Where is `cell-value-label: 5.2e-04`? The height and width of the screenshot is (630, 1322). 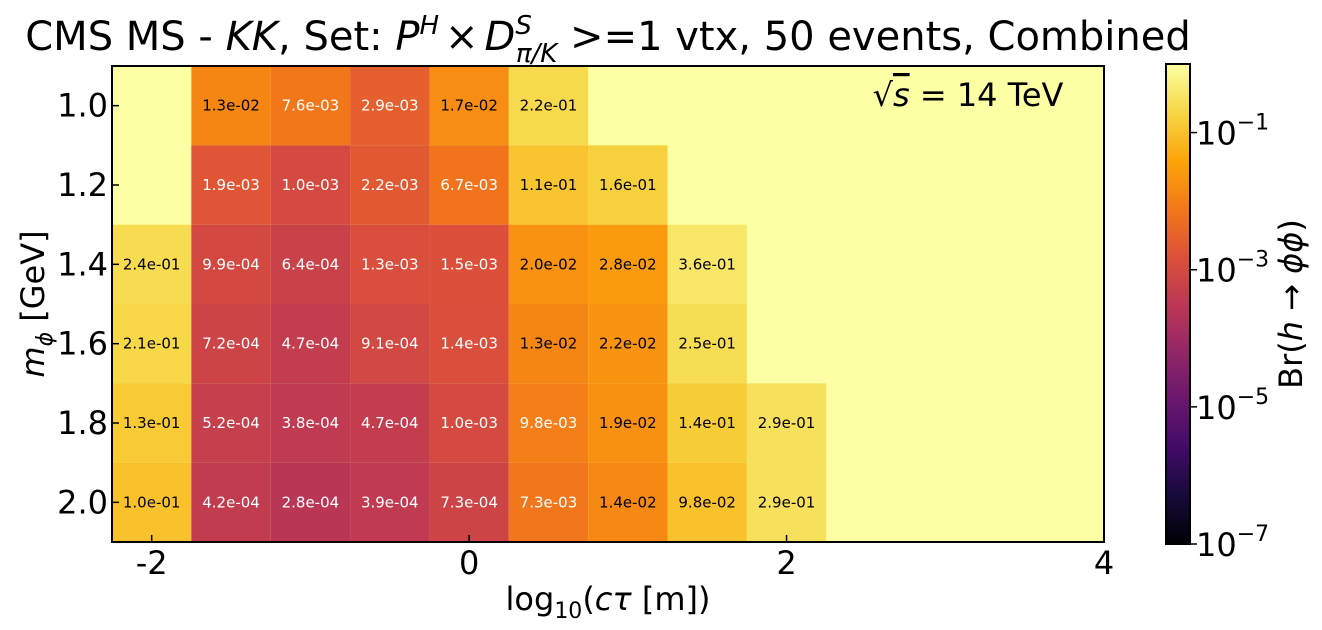
cell-value-label: 5.2e-04 is located at coordinates (231, 423).